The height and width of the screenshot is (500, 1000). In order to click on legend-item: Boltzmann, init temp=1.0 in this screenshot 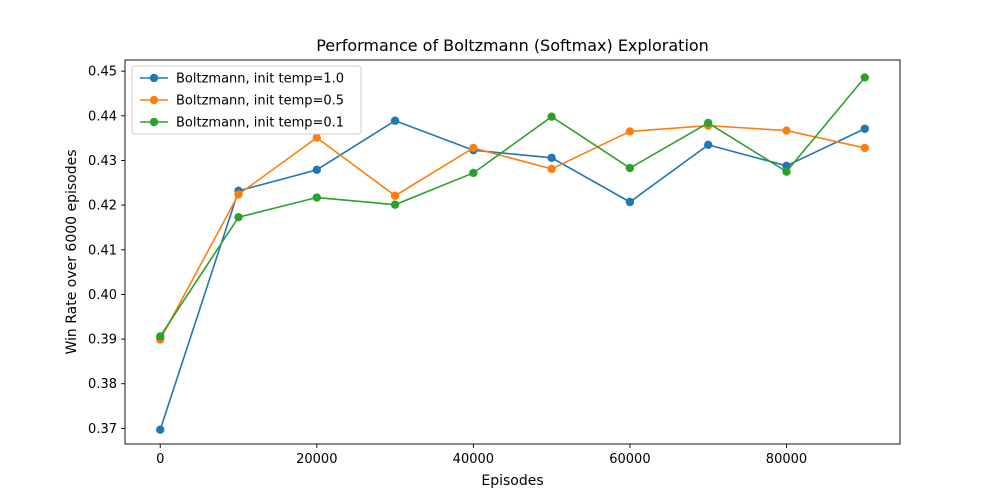, I will do `click(242, 79)`.